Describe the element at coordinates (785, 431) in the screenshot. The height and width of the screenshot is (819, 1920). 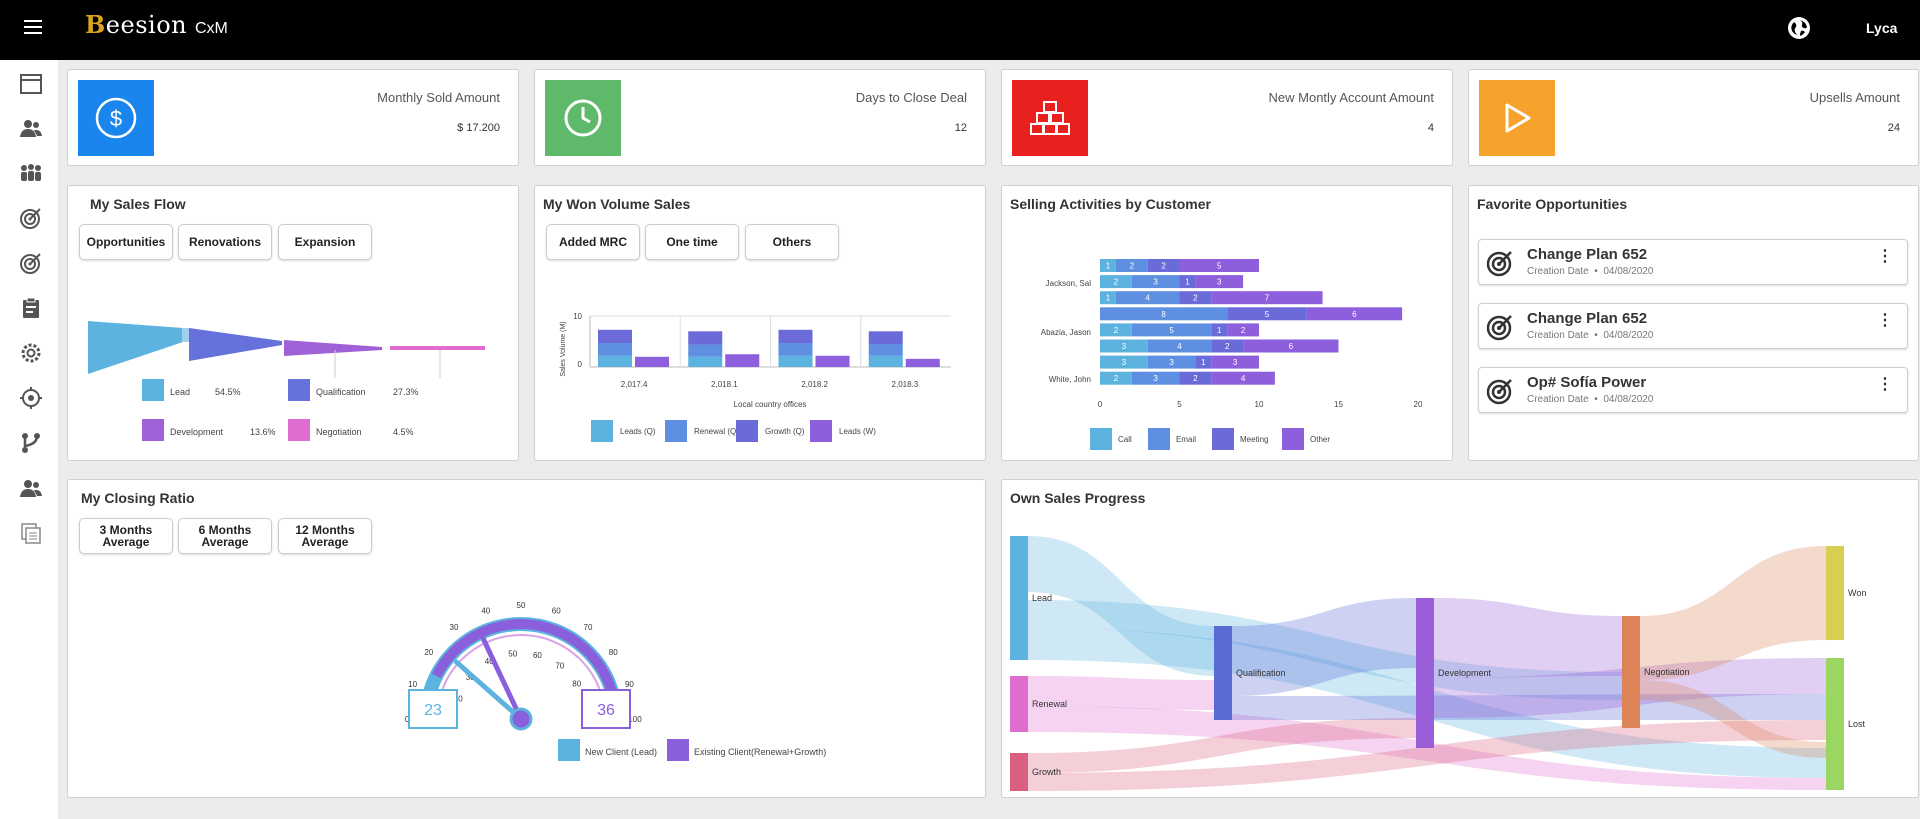
I see `legend-label: Growth (Q)` at that location.